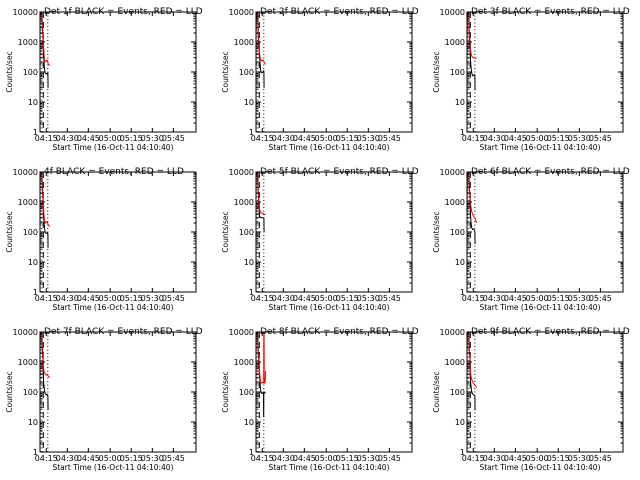 The height and width of the screenshot is (480, 640). Describe the element at coordinates (114, 172) in the screenshot. I see `panel-title: 4f BLACK = Events, RED = LLD` at that location.